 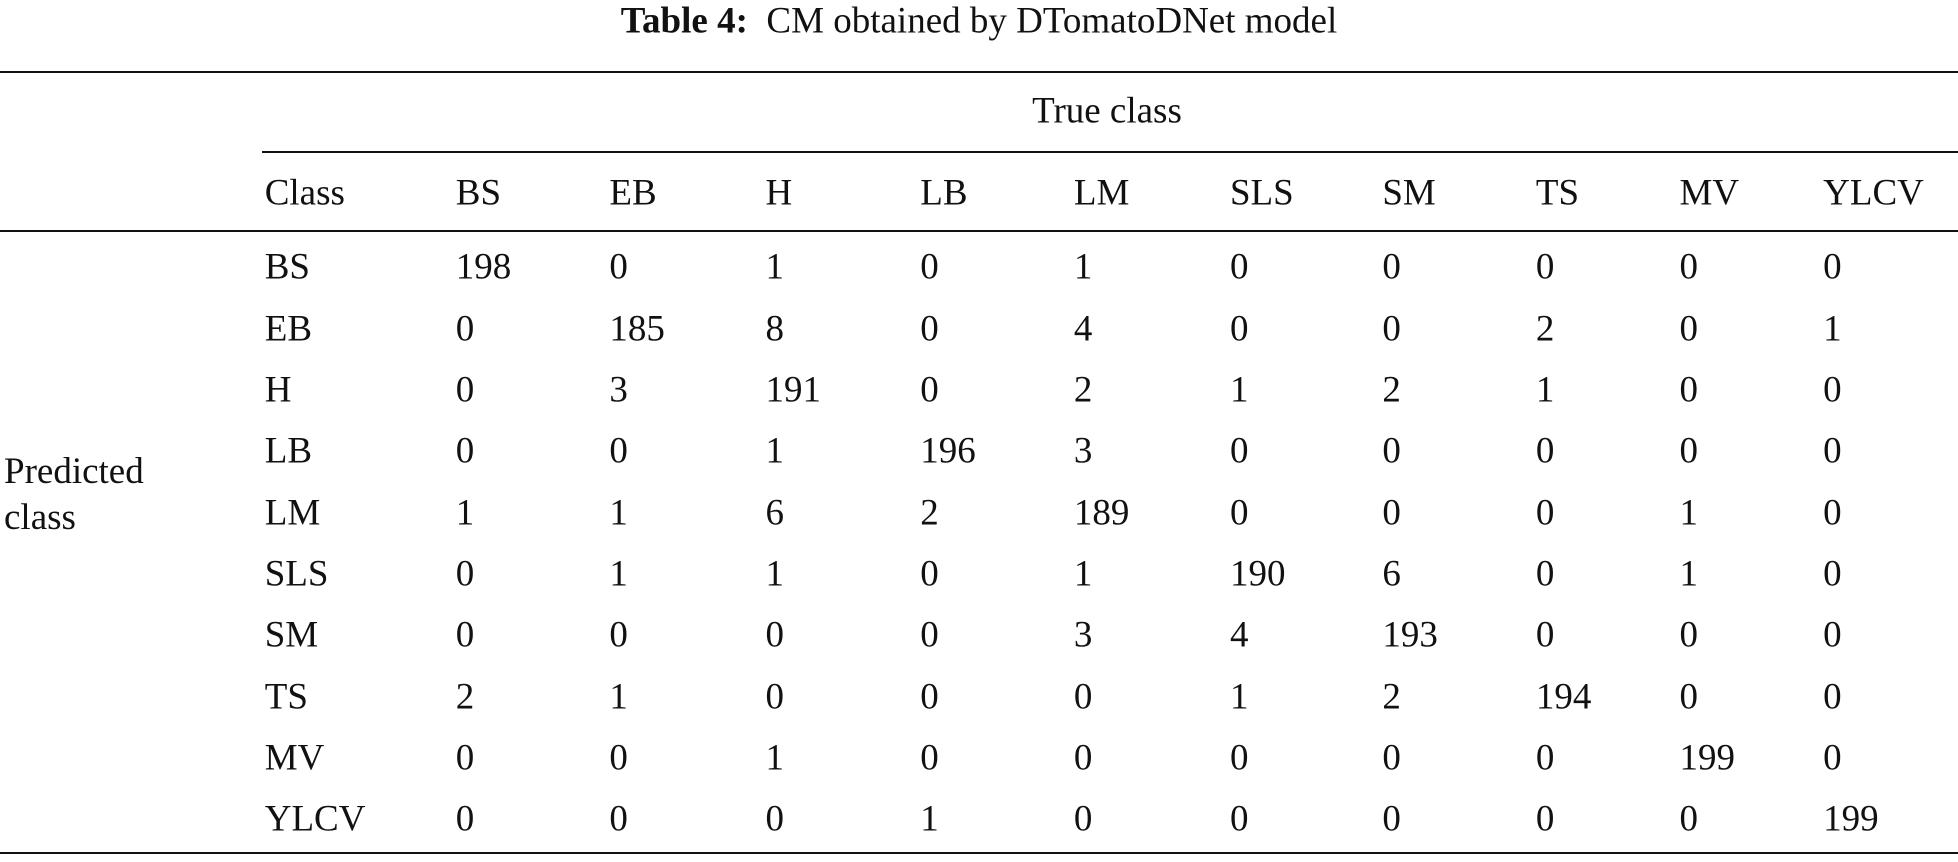 I want to click on cell: 193, so click(x=1410, y=635).